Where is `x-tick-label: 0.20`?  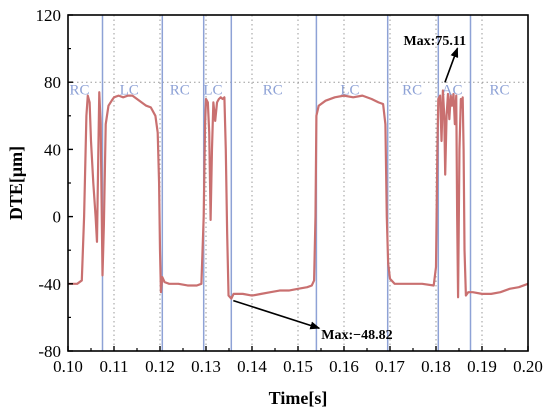 x-tick-label: 0.20 is located at coordinates (528, 366).